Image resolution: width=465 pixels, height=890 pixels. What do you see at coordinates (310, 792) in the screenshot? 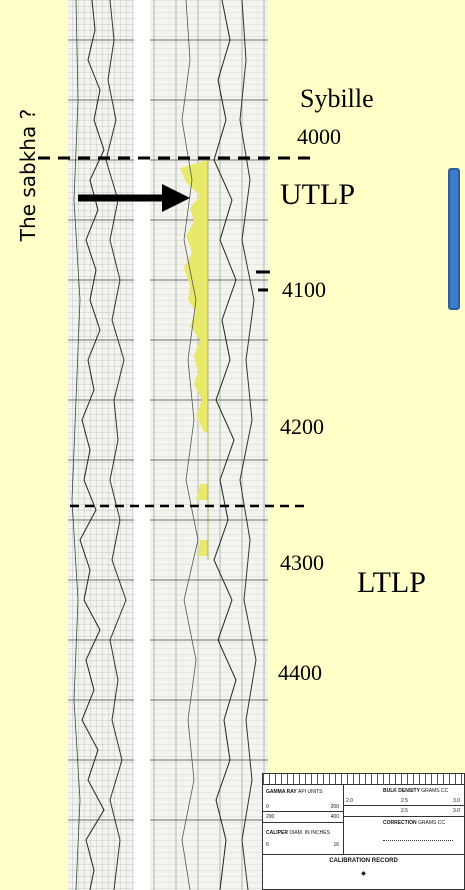
I see `gamma-ray-units: API UNITS` at bounding box center [310, 792].